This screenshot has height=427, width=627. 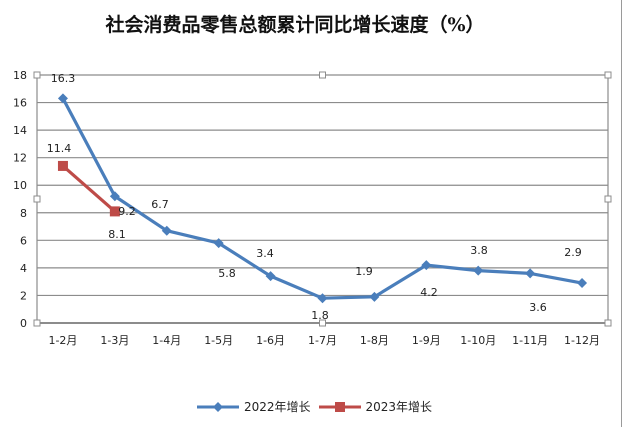 I want to click on y-tick-label: 2, so click(x=23, y=295).